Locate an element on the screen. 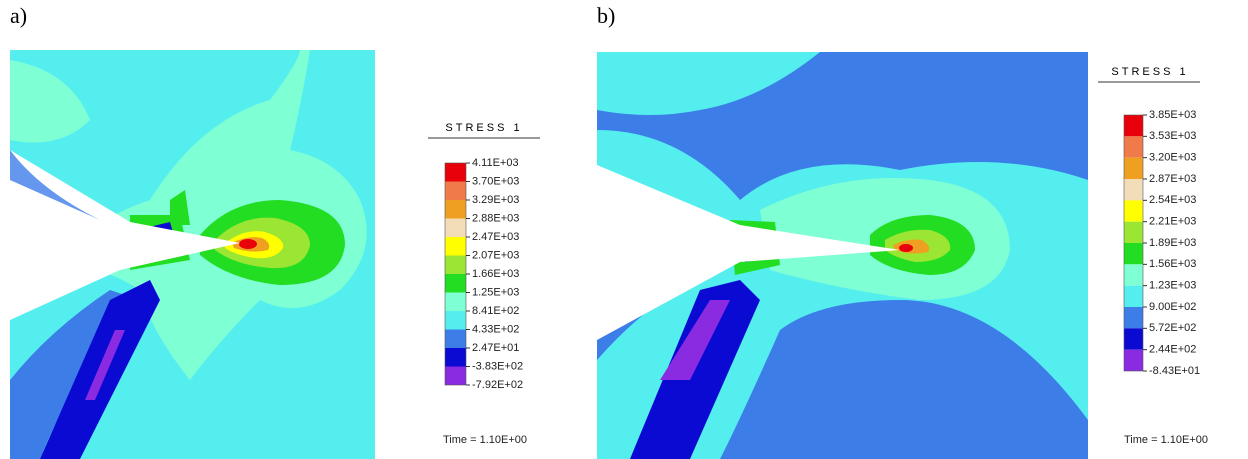 The width and height of the screenshot is (1248, 459). legend-label: 2.88E+03 is located at coordinates (495, 218).